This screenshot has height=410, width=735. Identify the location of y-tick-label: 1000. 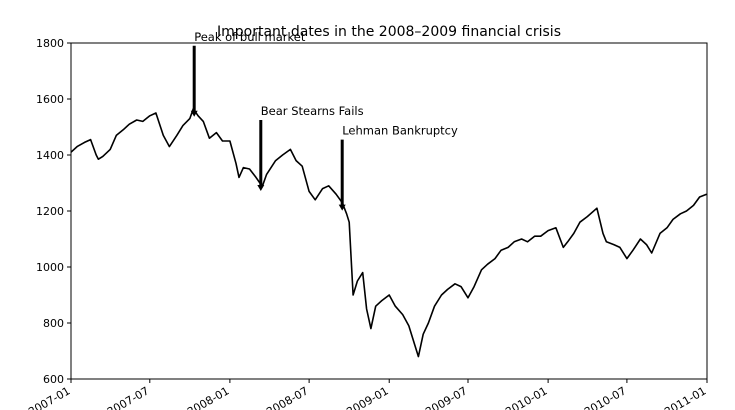
(50, 267).